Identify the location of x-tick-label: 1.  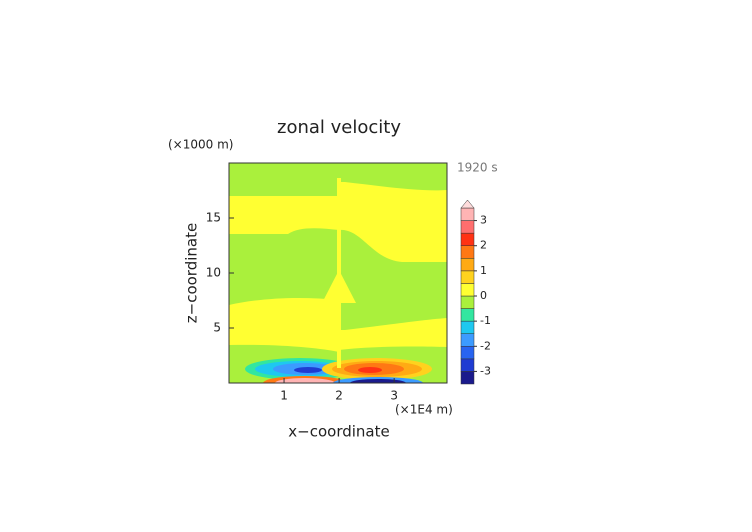
(284, 396).